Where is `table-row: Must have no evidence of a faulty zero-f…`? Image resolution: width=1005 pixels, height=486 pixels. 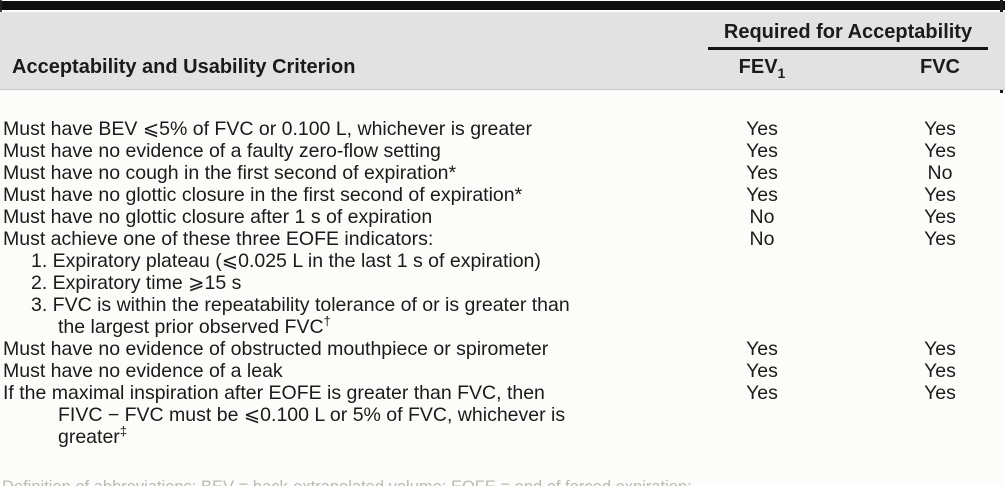 table-row: Must have no evidence of a faulty zero-f… is located at coordinates (502, 151).